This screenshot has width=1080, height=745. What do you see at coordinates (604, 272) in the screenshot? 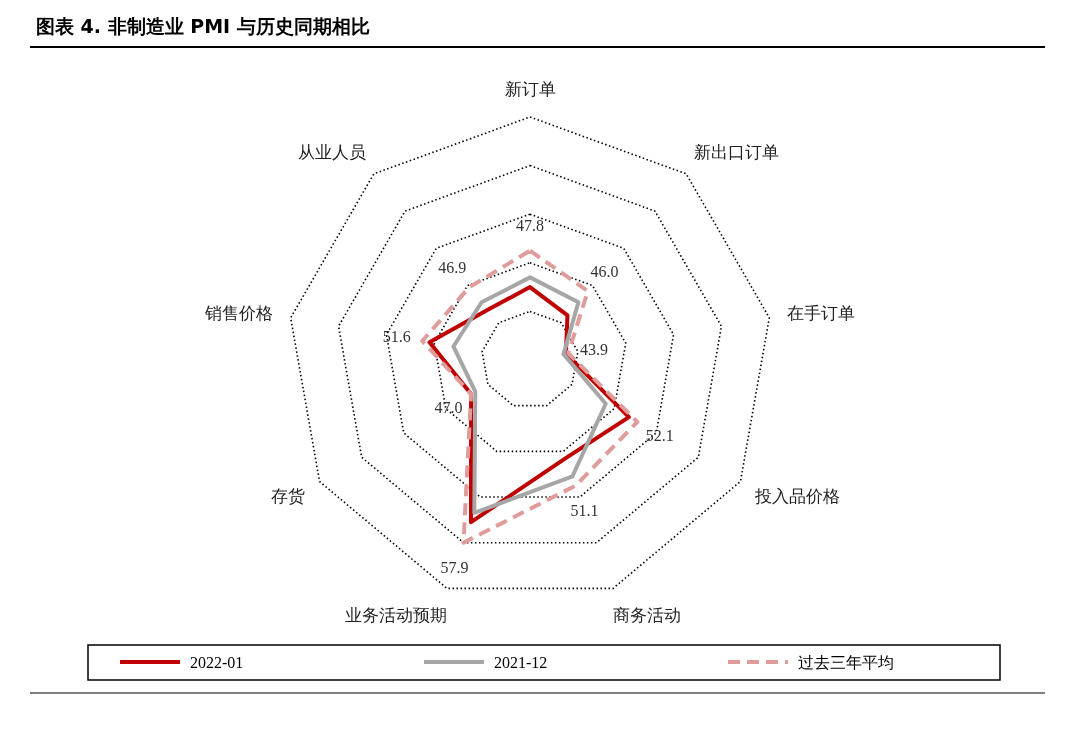
I see `text: 46.0` at bounding box center [604, 272].